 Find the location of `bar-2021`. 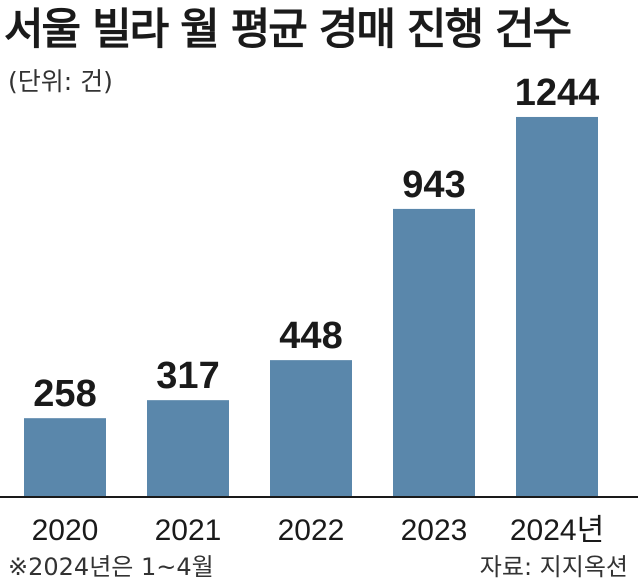

bar-2021 is located at coordinates (188, 448).